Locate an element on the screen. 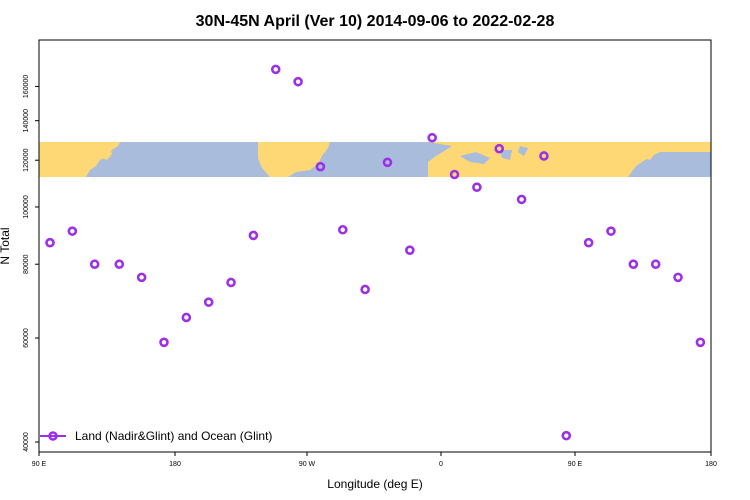 The image size is (750, 500). y-axis-label: N Total is located at coordinates (6, 245).